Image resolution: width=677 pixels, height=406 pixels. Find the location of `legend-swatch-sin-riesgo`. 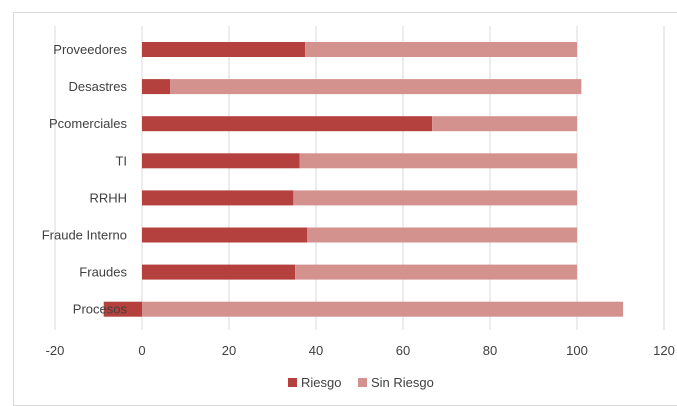

legend-swatch-sin-riesgo is located at coordinates (362, 382).